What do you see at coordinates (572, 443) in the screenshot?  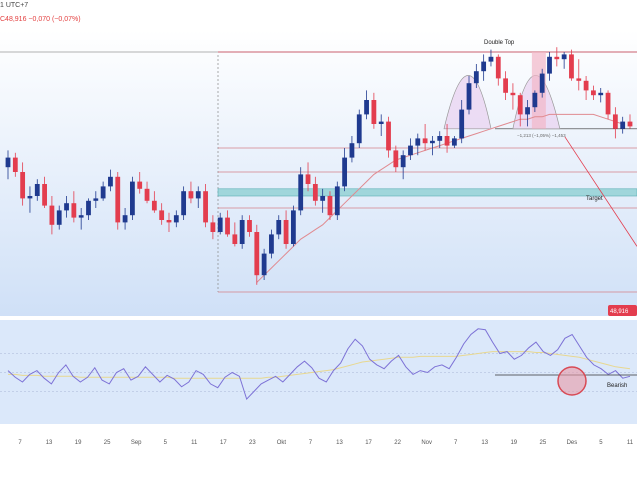 I see `x-tick-label: Des` at bounding box center [572, 443].